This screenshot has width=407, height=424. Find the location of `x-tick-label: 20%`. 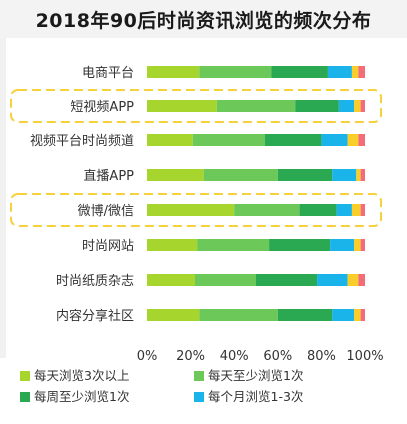

x-tick-label: 20% is located at coordinates (190, 356).